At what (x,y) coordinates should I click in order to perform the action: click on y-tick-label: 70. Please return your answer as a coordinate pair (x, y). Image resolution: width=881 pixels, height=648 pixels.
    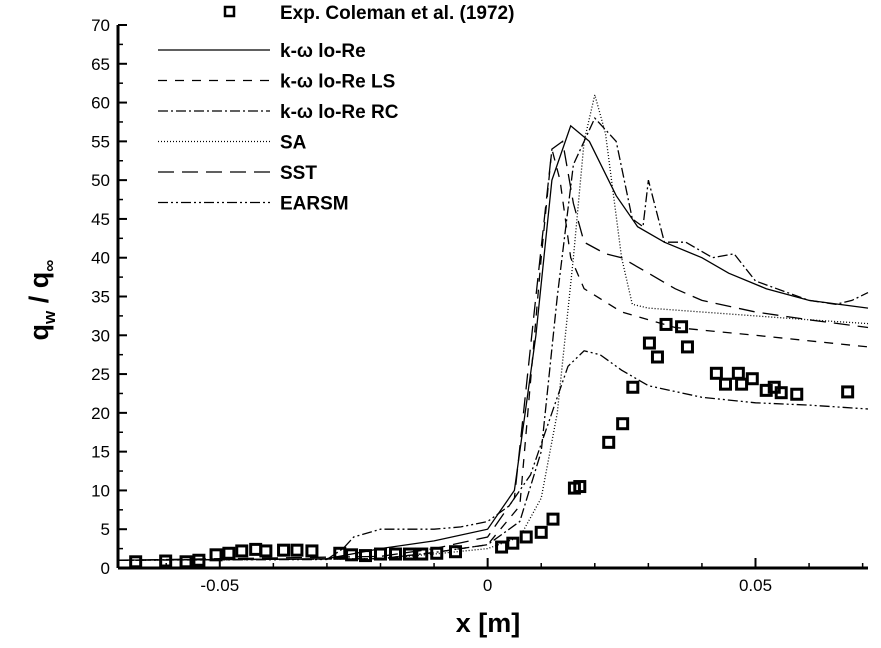
    Looking at the image, I should click on (100, 25).